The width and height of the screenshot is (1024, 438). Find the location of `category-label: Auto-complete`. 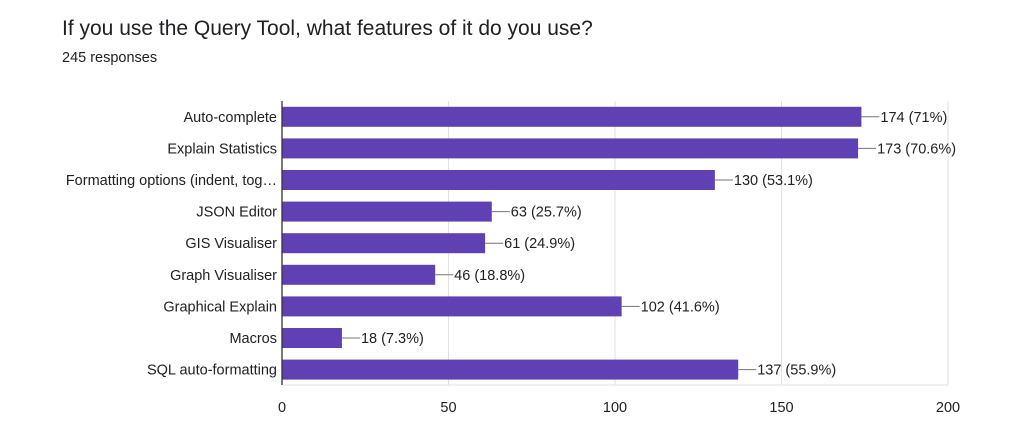

category-label: Auto-complete is located at coordinates (231, 118).